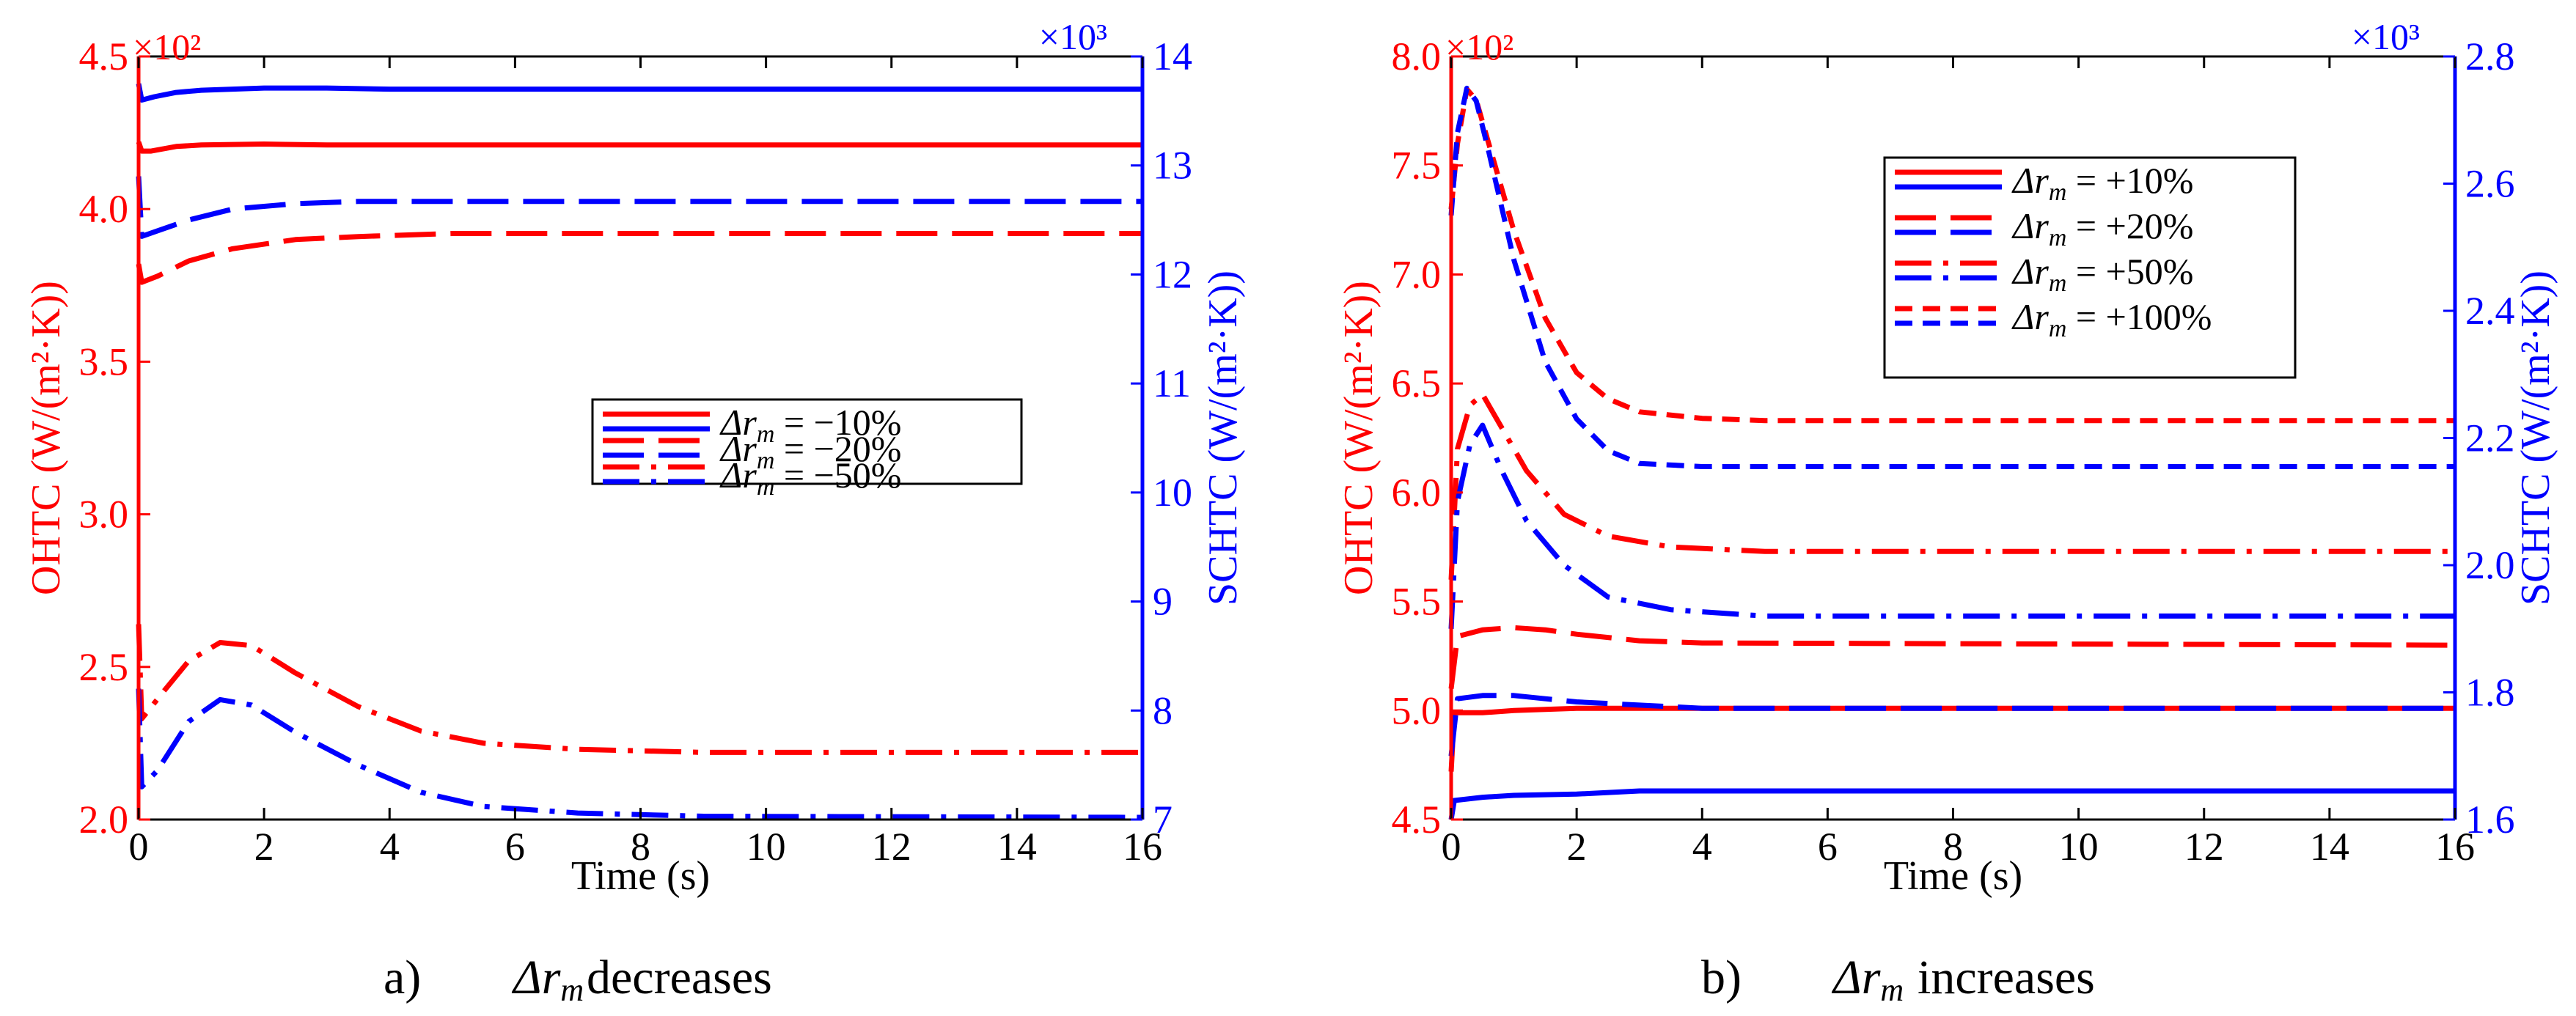  What do you see at coordinates (1417, 166) in the screenshot?
I see `left-y-tick-label: 7.5` at bounding box center [1417, 166].